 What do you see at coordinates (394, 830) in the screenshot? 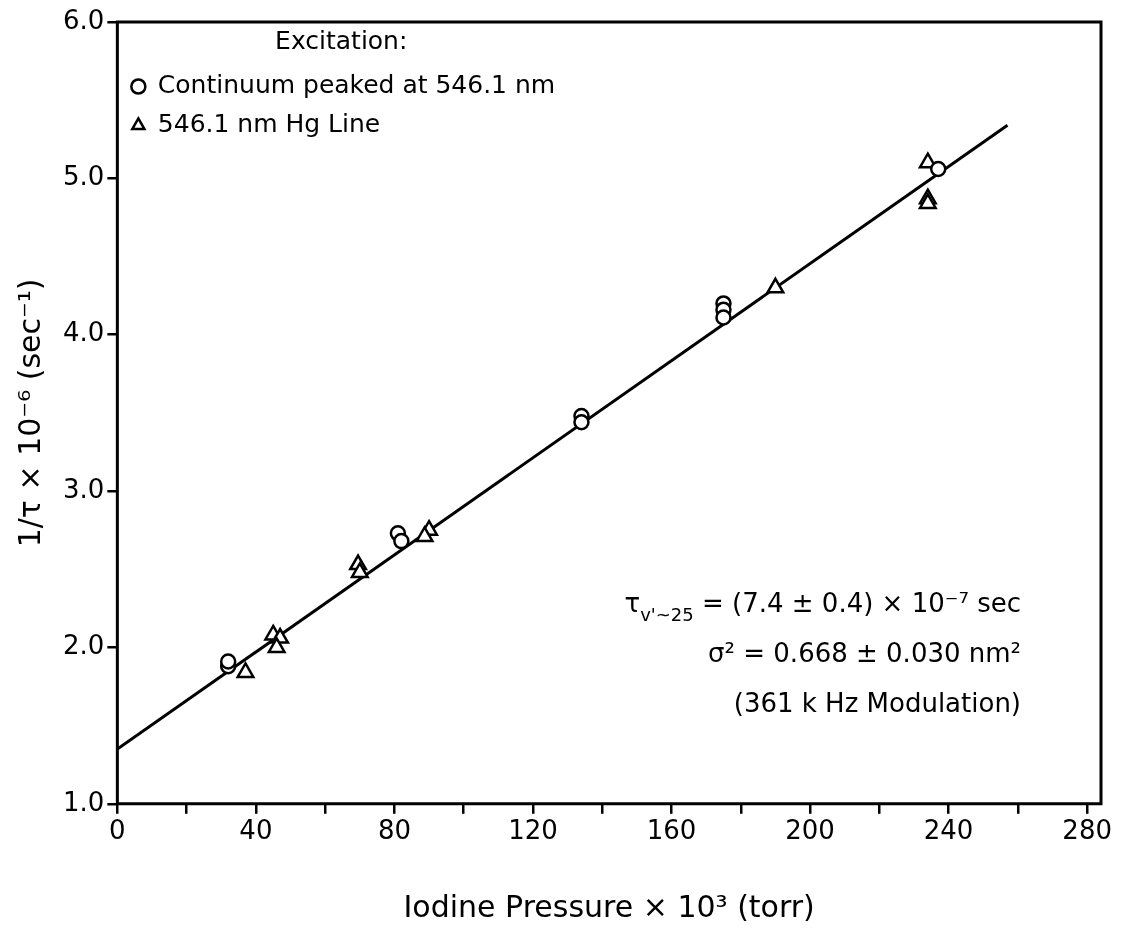
I see `x-tick-label: 80` at bounding box center [394, 830].